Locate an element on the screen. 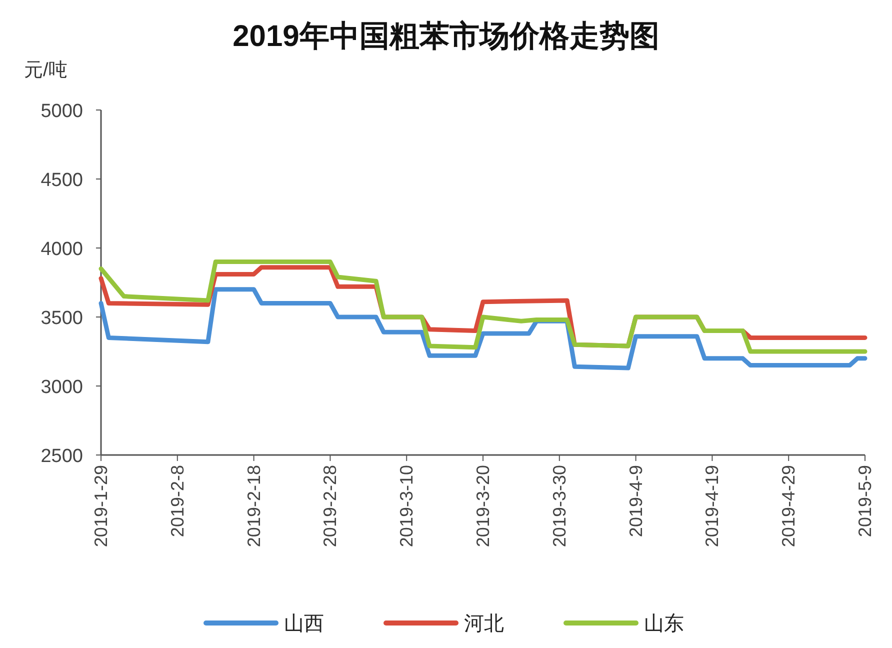 The height and width of the screenshot is (648, 892). legend-label: 山东 is located at coordinates (664, 624).